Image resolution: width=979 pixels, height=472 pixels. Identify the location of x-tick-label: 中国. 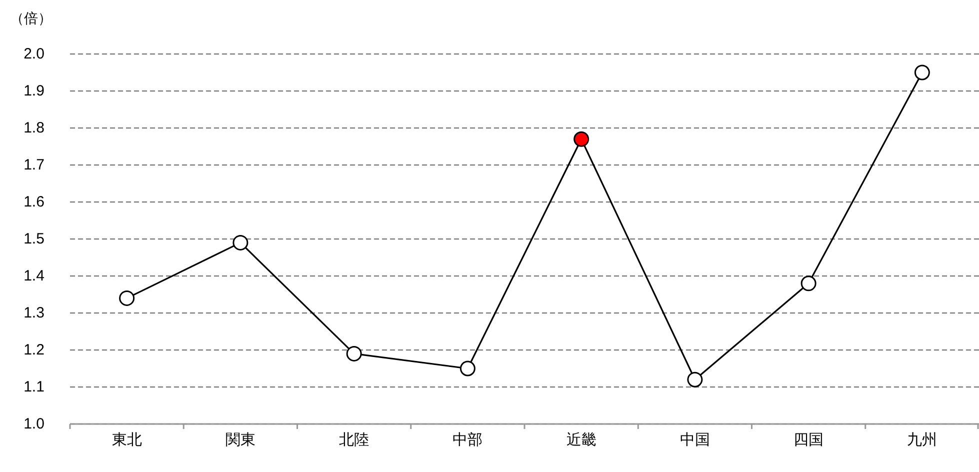
(695, 440).